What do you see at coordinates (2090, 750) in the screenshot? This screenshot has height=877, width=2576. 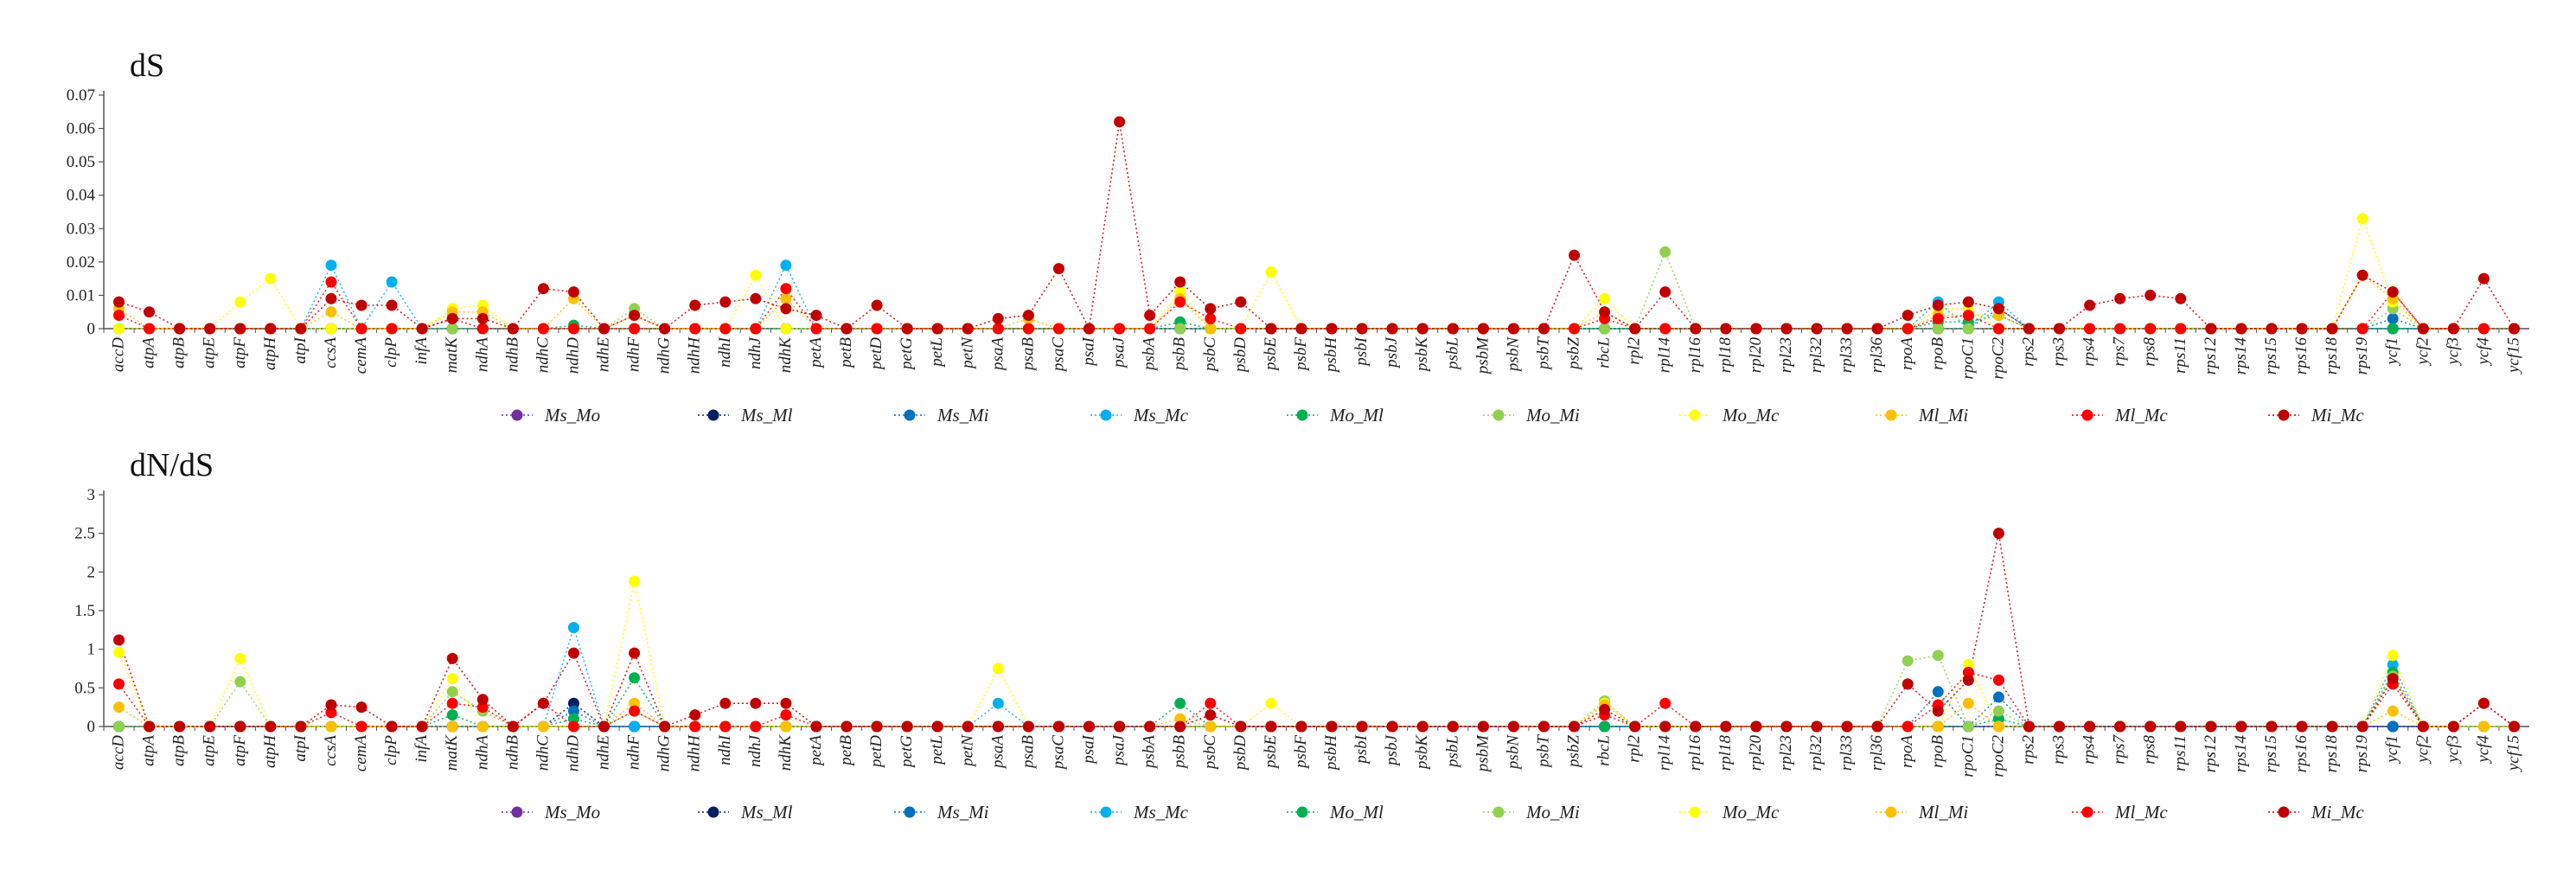 I see `x-tick-label: rps4` at bounding box center [2090, 750].